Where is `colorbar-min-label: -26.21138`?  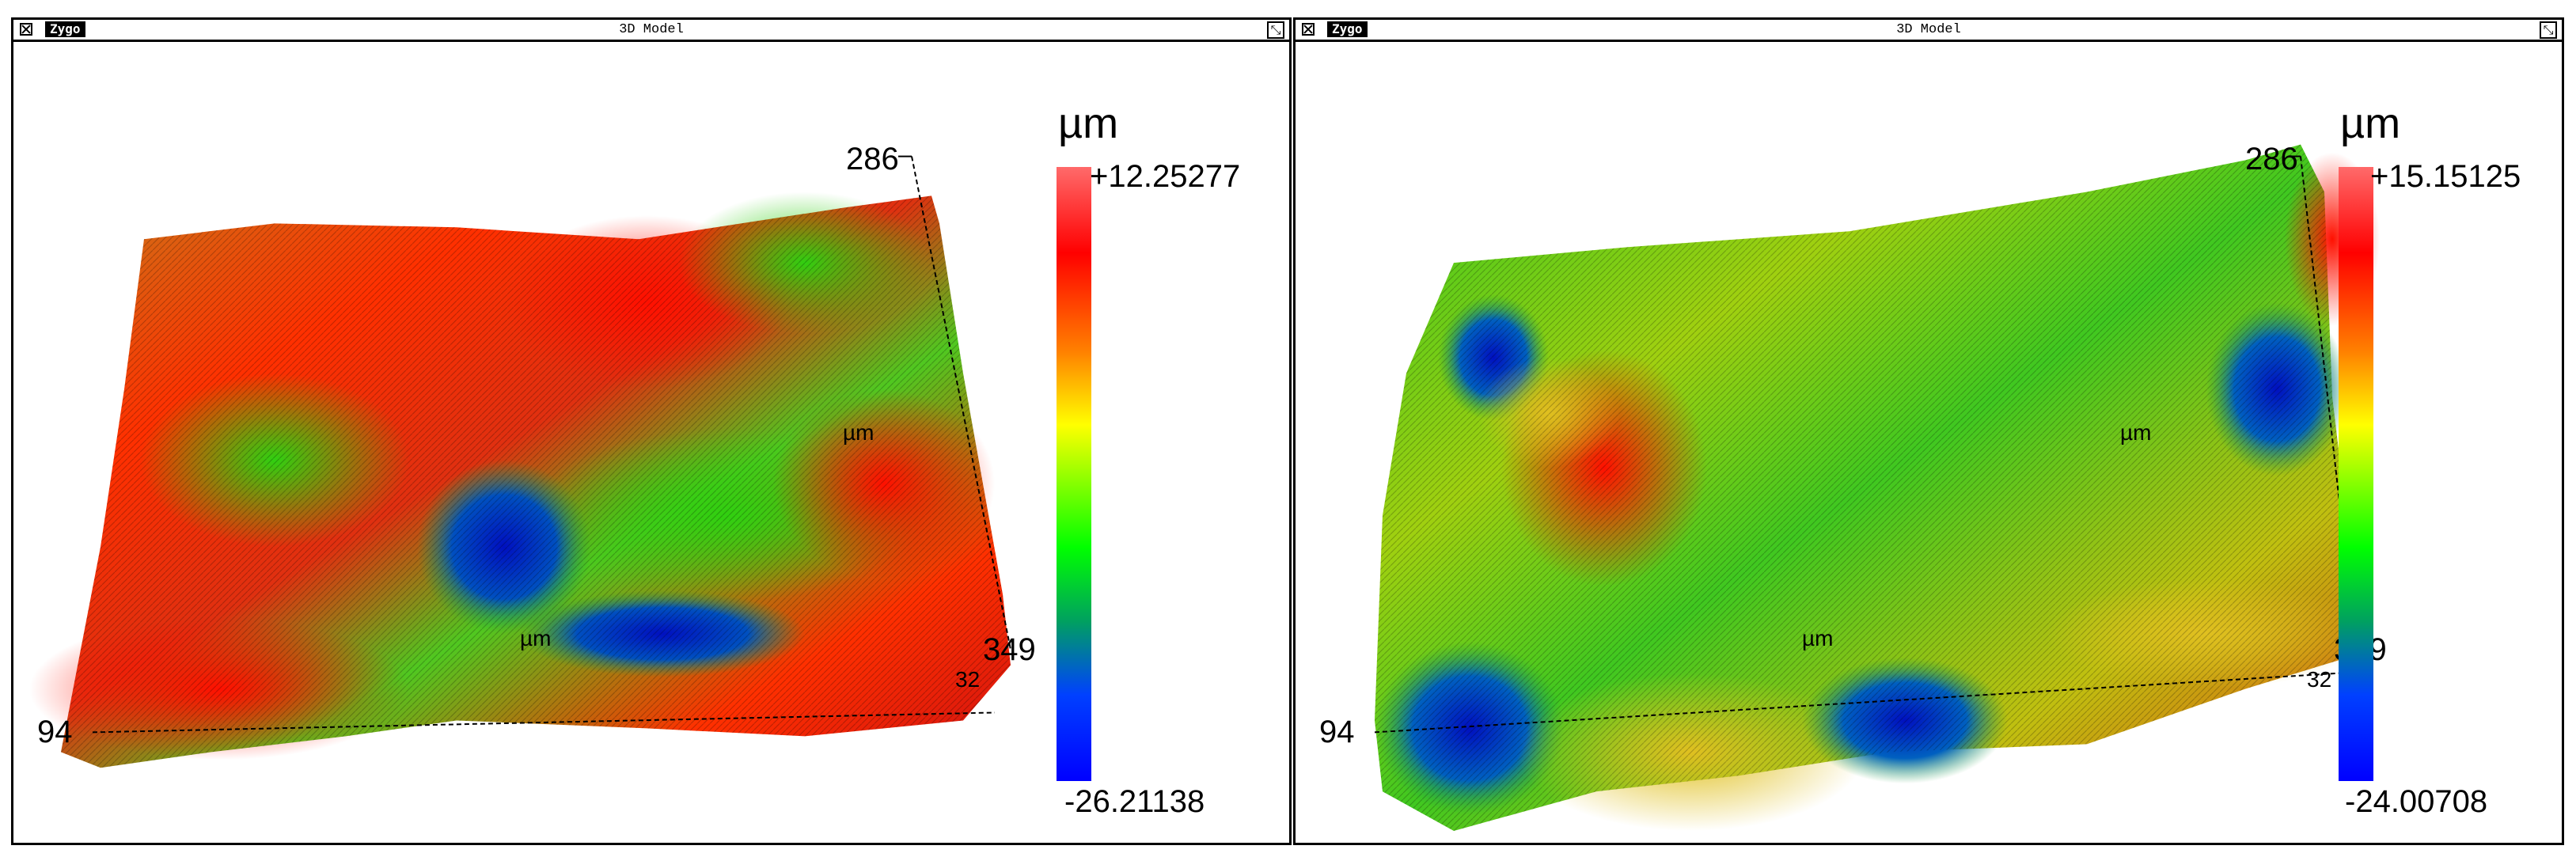
colorbar-min-label: -26.21138 is located at coordinates (1134, 801).